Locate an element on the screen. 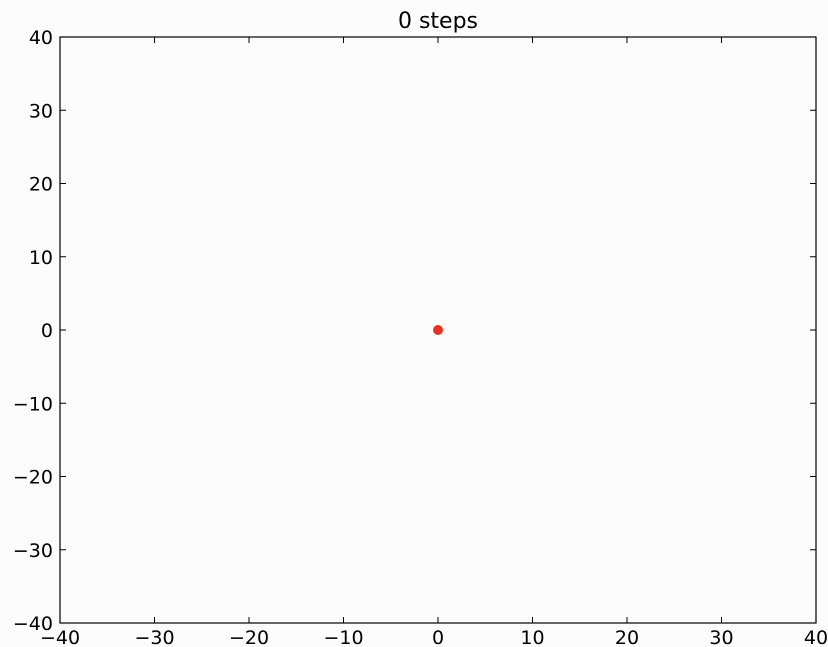 The width and height of the screenshot is (828, 647). x-tick-label: −10 is located at coordinates (343, 637).